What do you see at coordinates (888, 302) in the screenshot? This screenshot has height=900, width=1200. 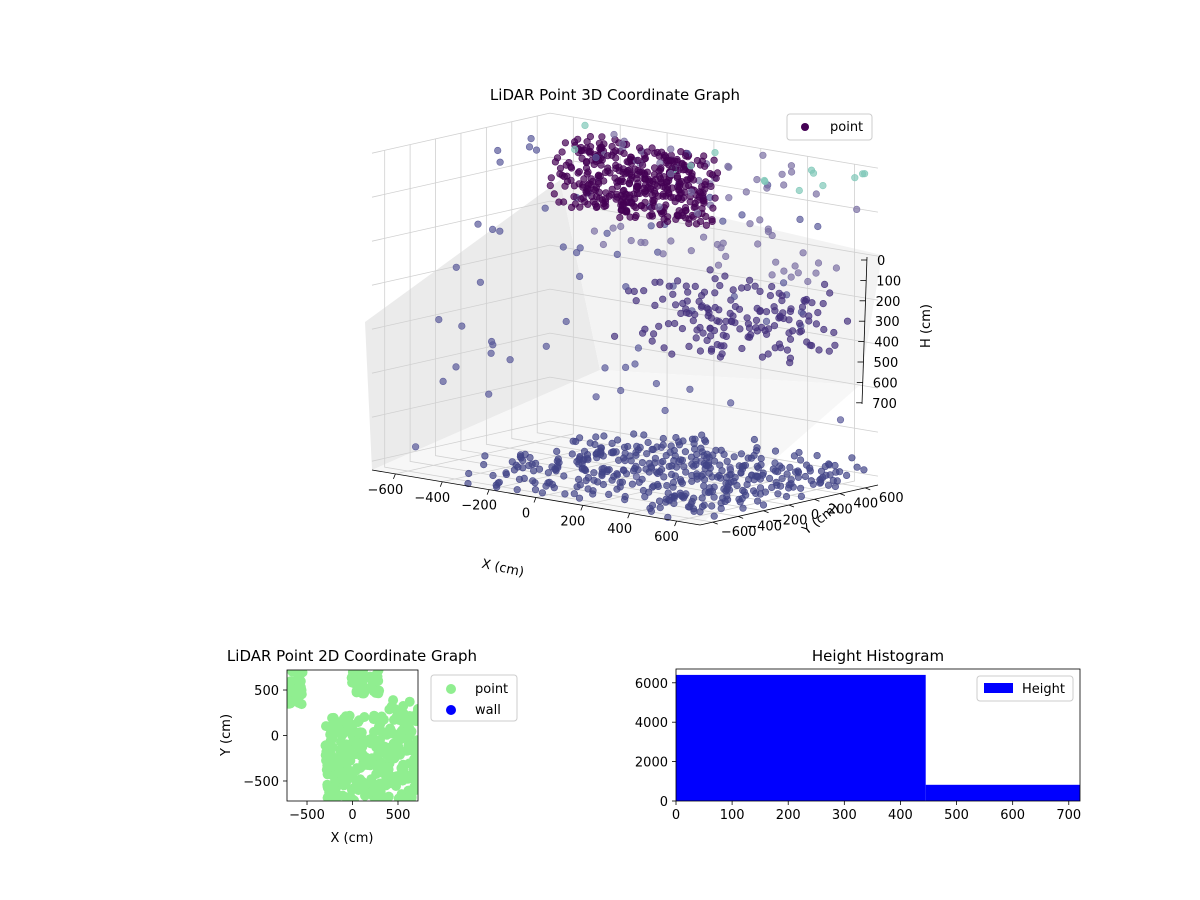 I see `z-tick-label-3d: 200` at bounding box center [888, 302].